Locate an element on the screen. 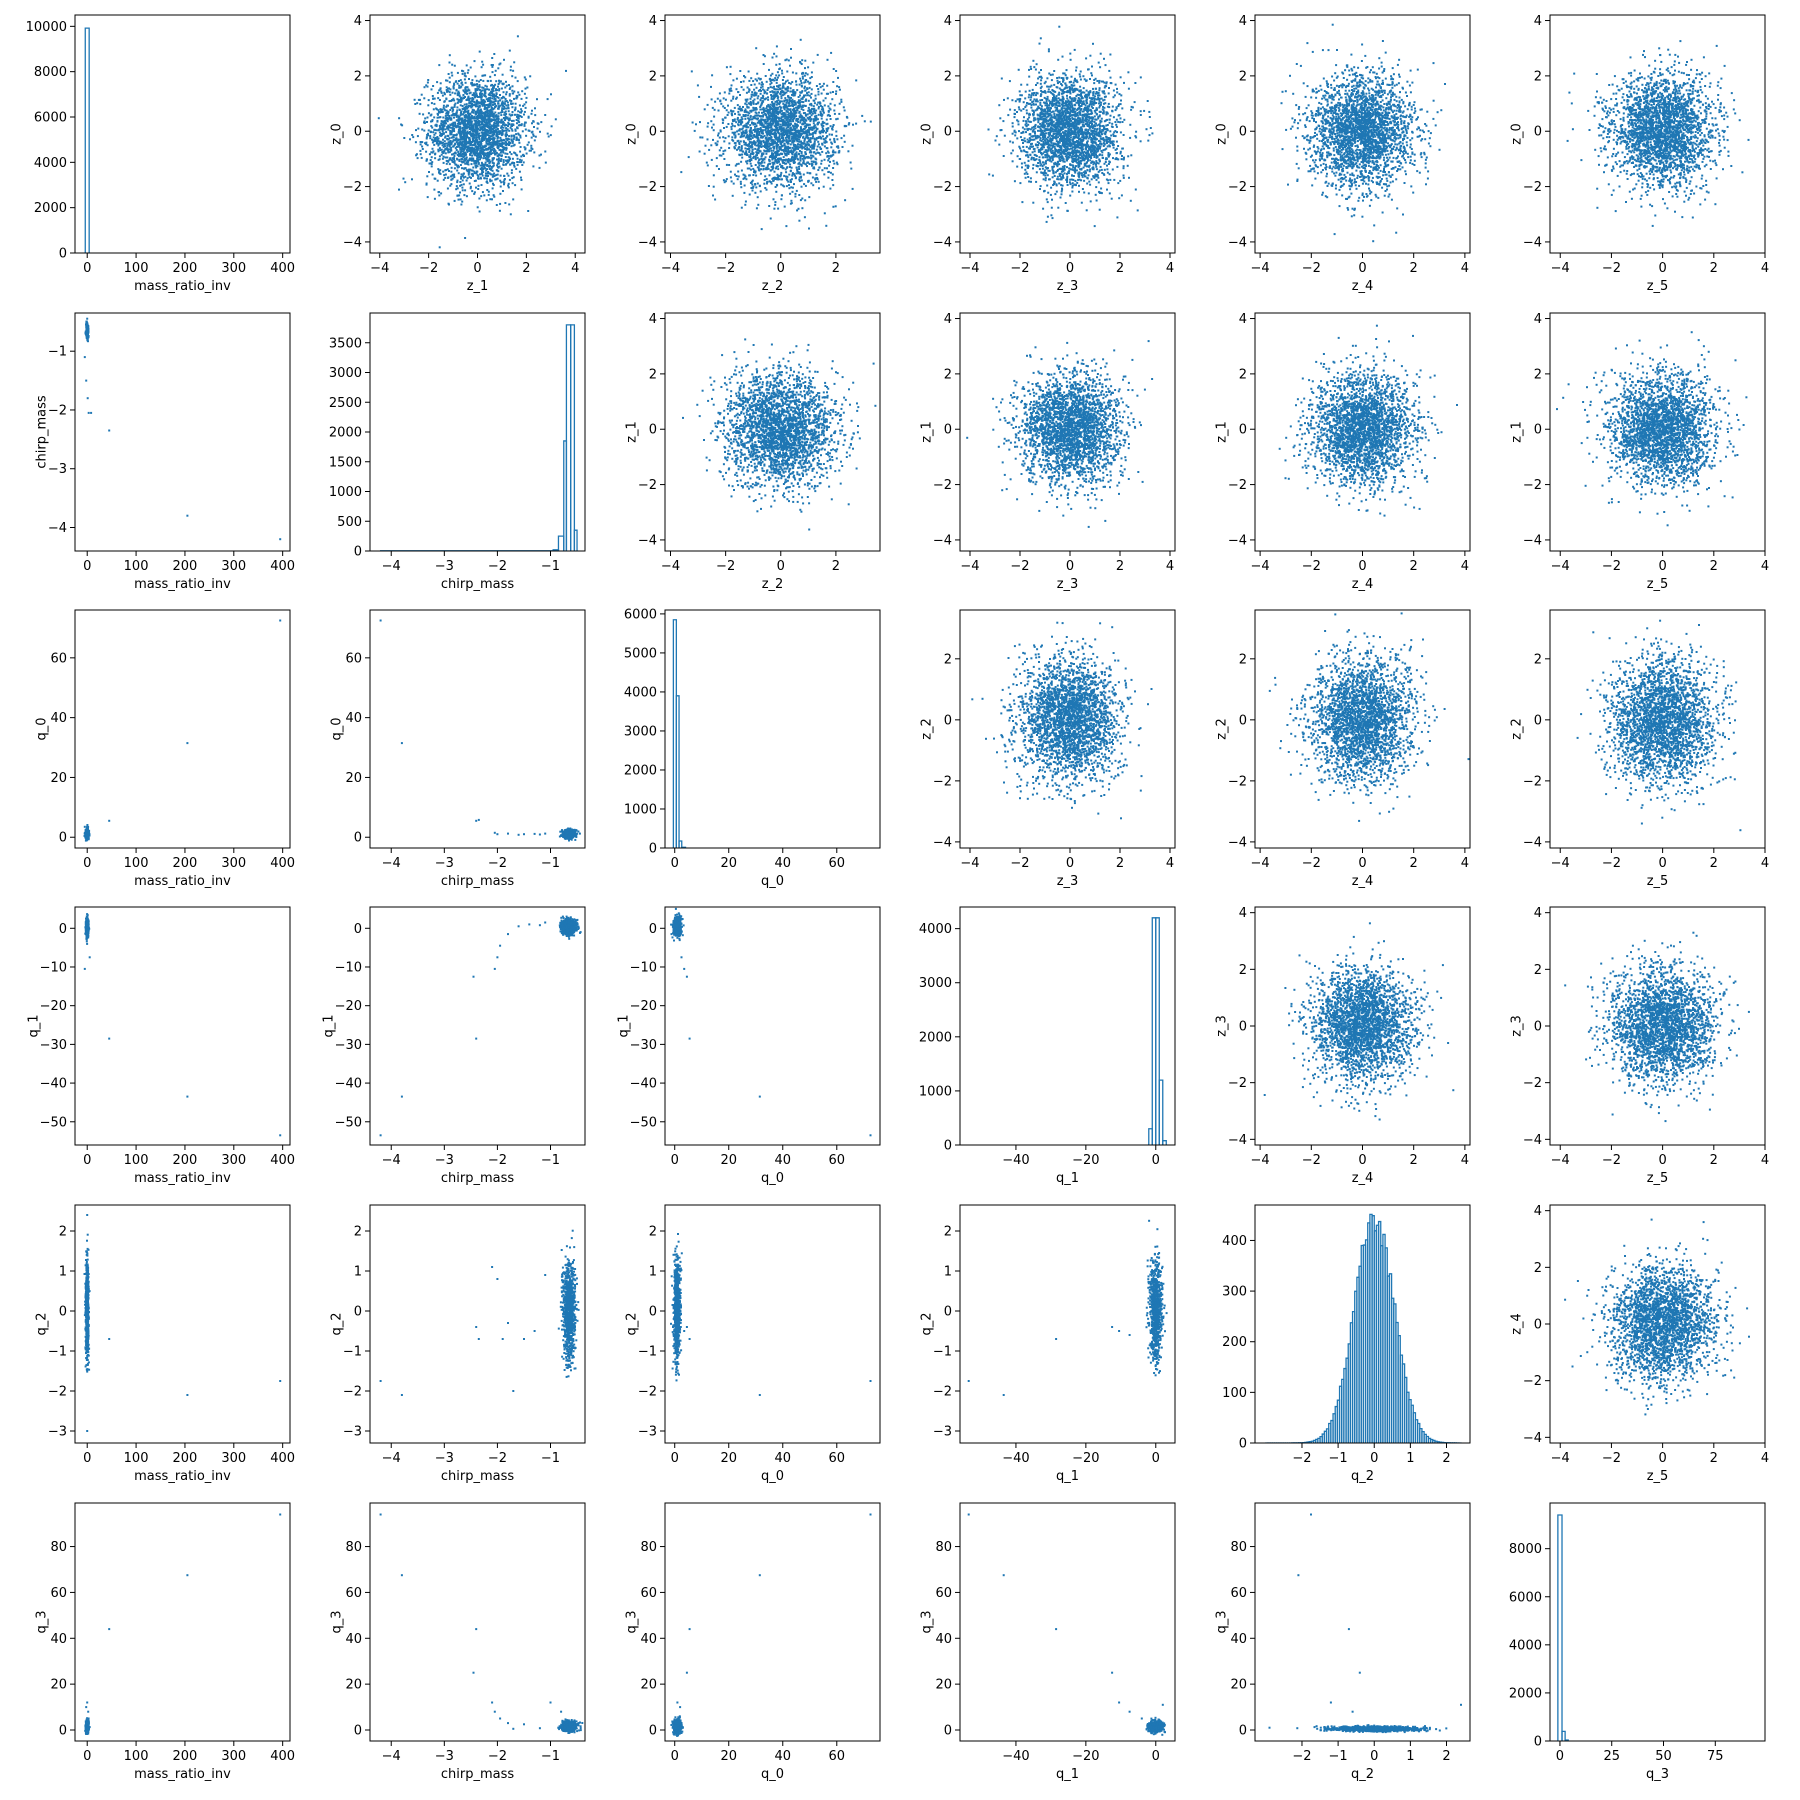  x-tick-label: 400 is located at coordinates (282, 268).